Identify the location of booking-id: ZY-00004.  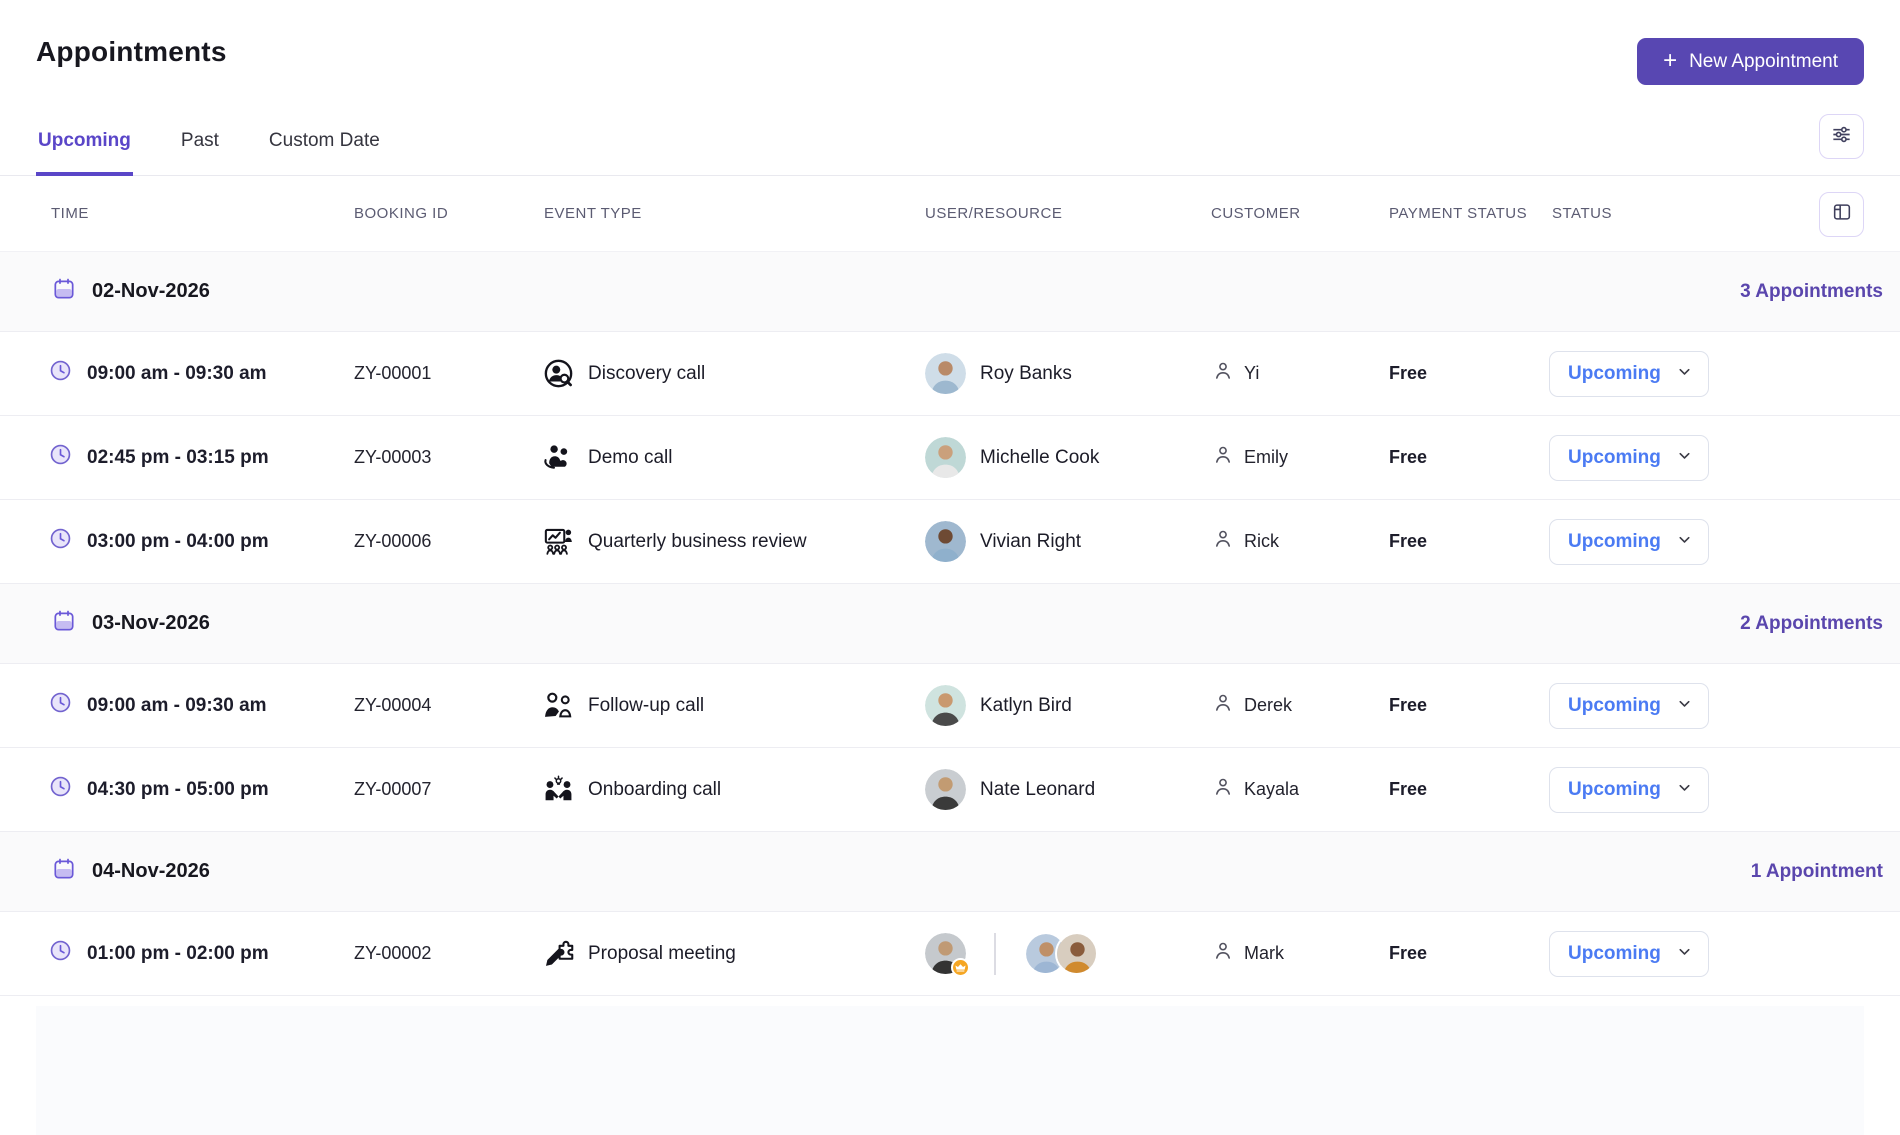
(393, 705).